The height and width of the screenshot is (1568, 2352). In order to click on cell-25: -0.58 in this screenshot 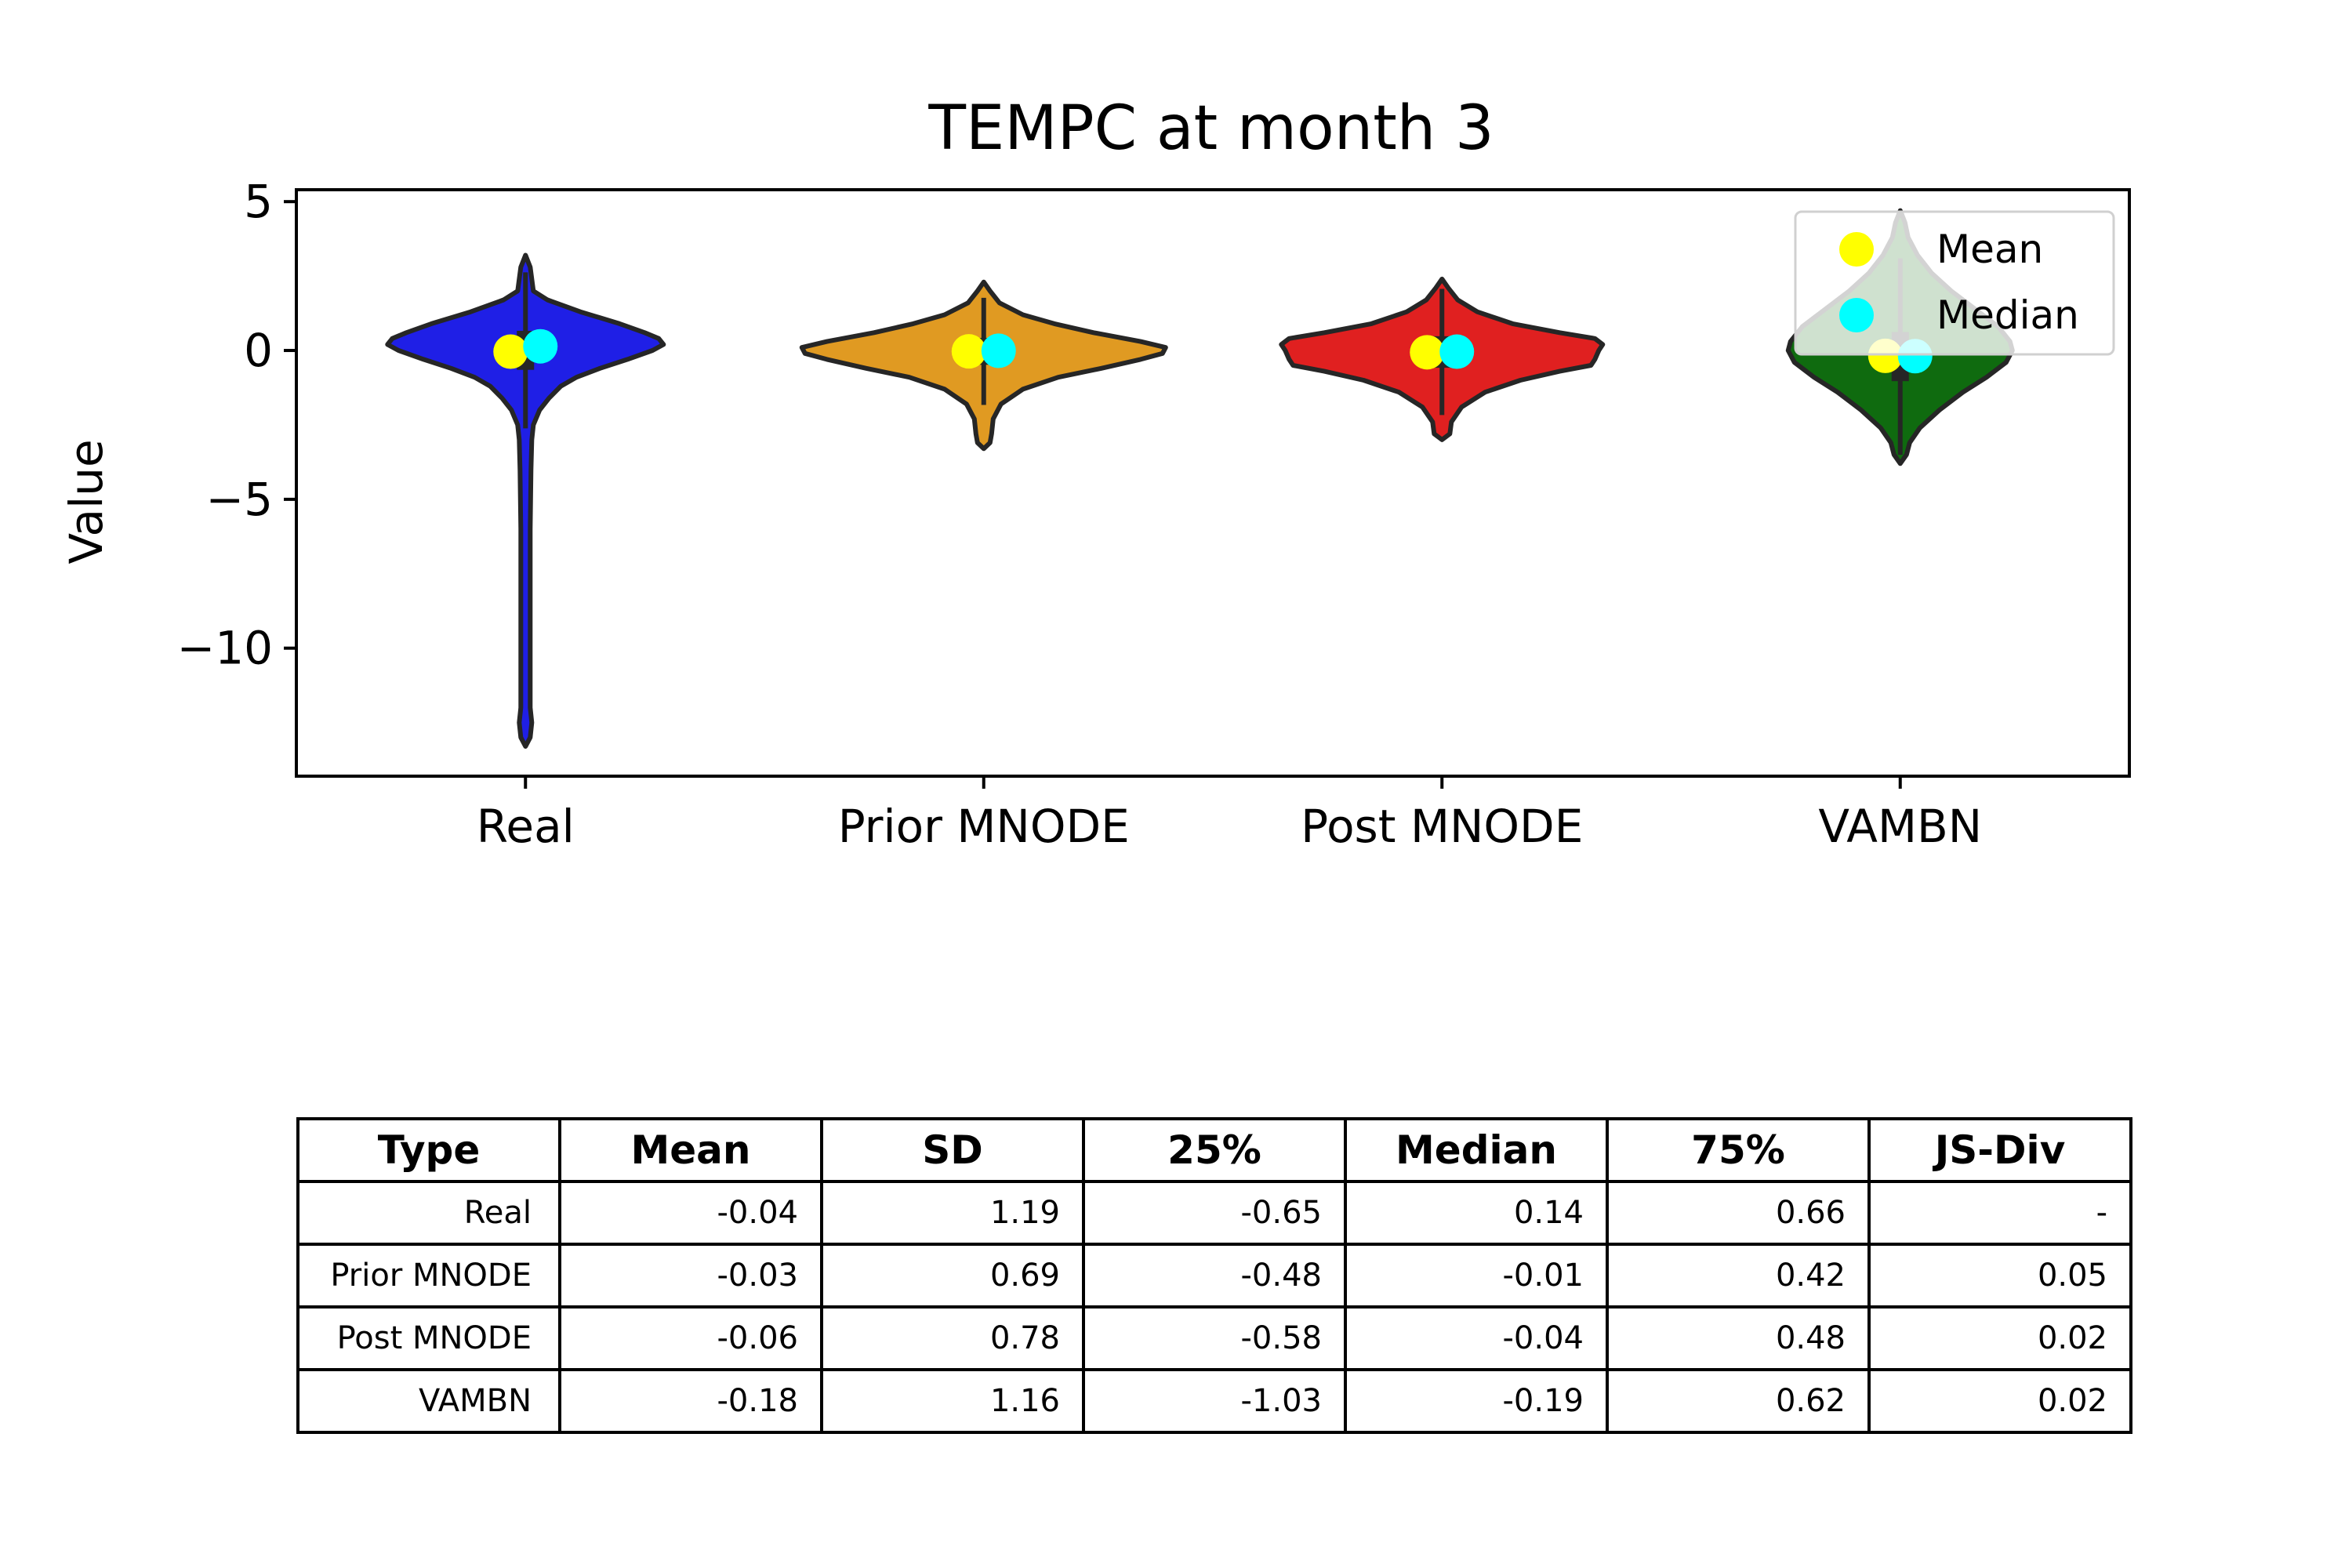, I will do `click(1214, 1338)`.